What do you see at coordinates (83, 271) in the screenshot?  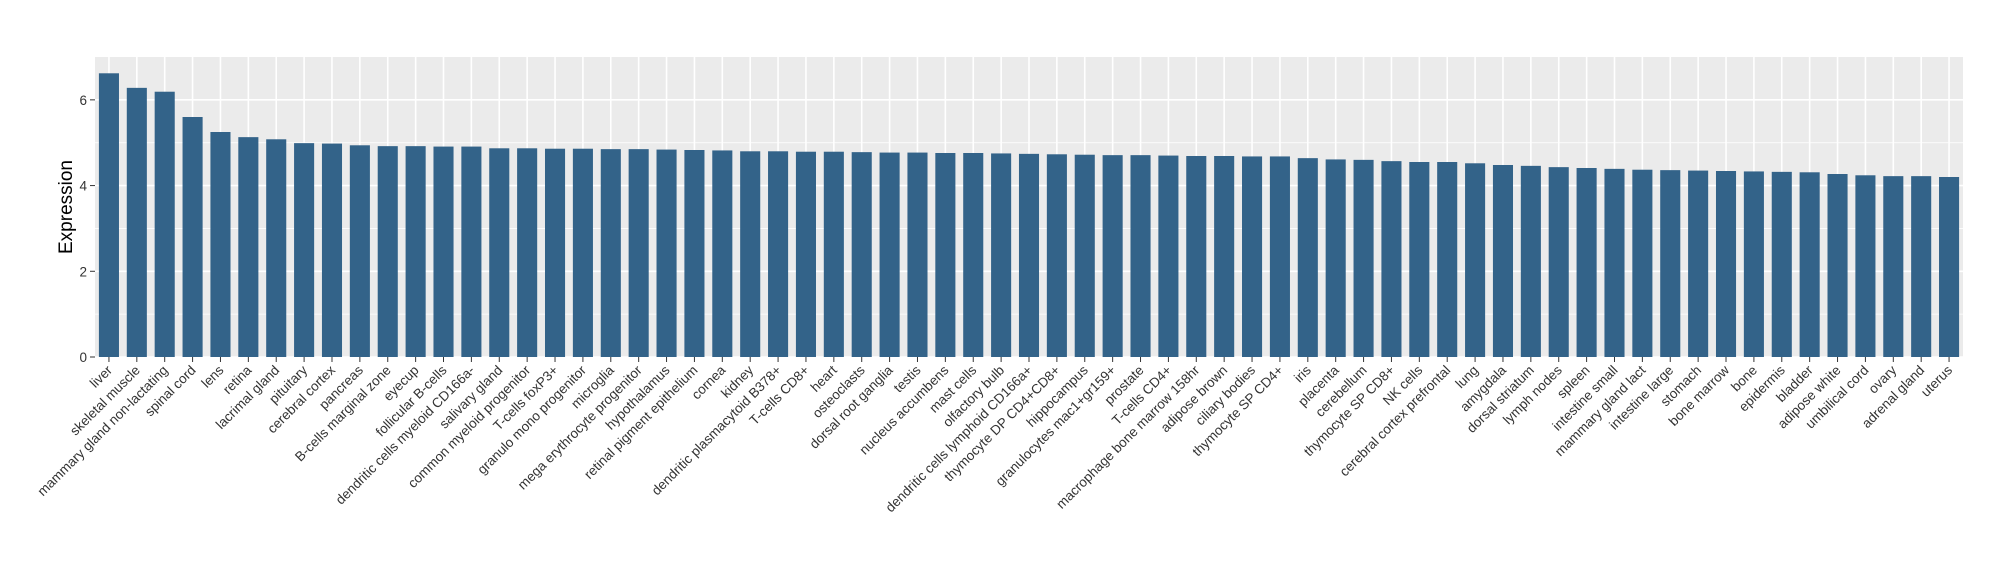 I see `y-tick-label: 2` at bounding box center [83, 271].